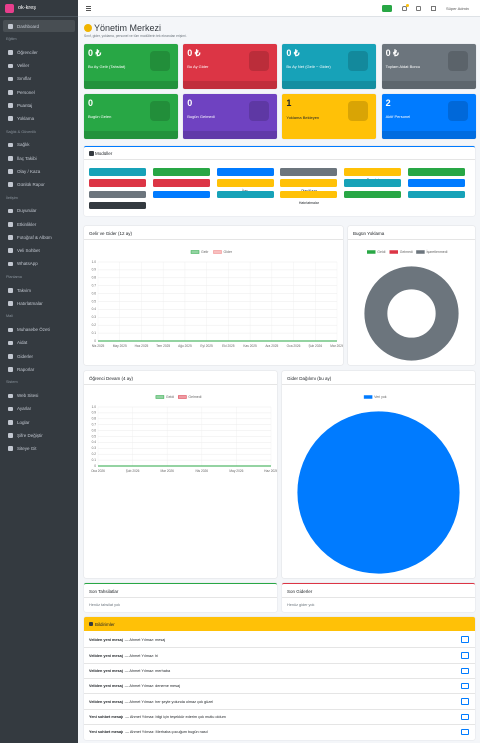 This screenshot has height=743, width=480. I want to click on menu-label: Şifre Değiştir, so click(30, 435).